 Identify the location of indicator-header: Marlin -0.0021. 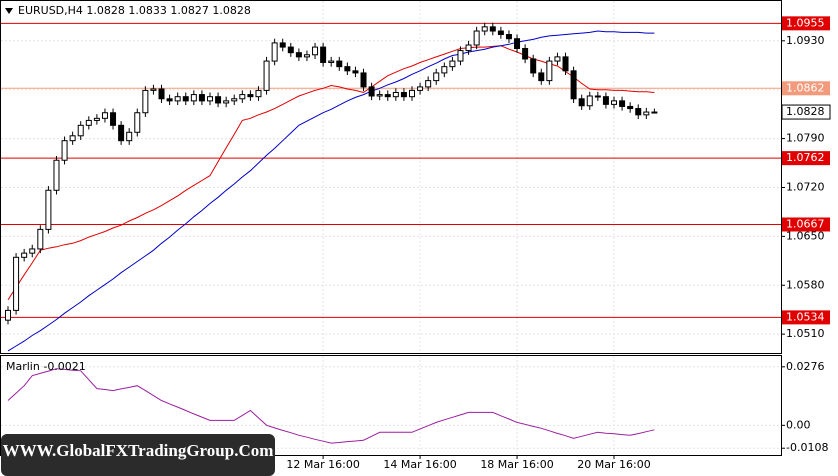
(46, 366).